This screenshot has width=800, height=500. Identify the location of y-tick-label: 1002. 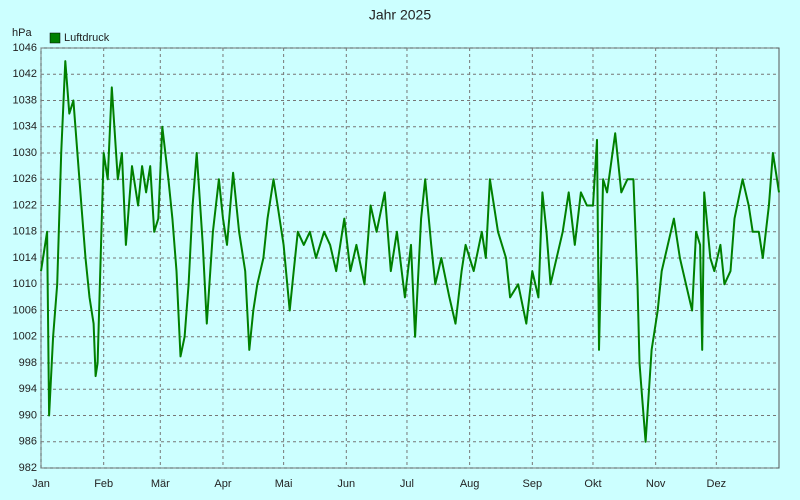
(25, 337).